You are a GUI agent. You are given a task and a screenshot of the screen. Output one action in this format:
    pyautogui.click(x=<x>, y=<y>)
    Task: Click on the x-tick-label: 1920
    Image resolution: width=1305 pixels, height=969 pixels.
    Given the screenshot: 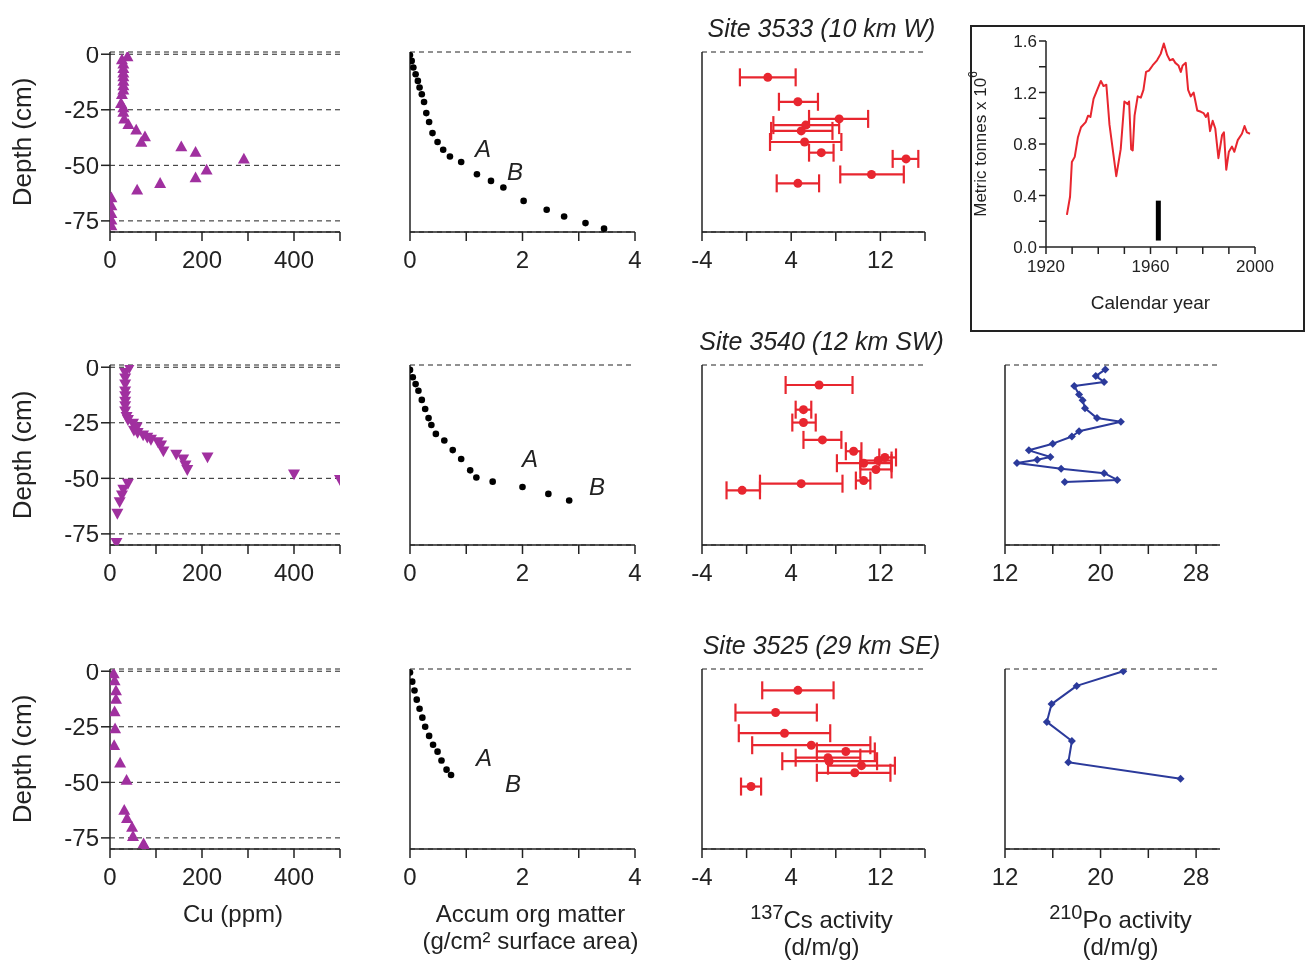 What is the action you would take?
    pyautogui.click(x=1046, y=267)
    